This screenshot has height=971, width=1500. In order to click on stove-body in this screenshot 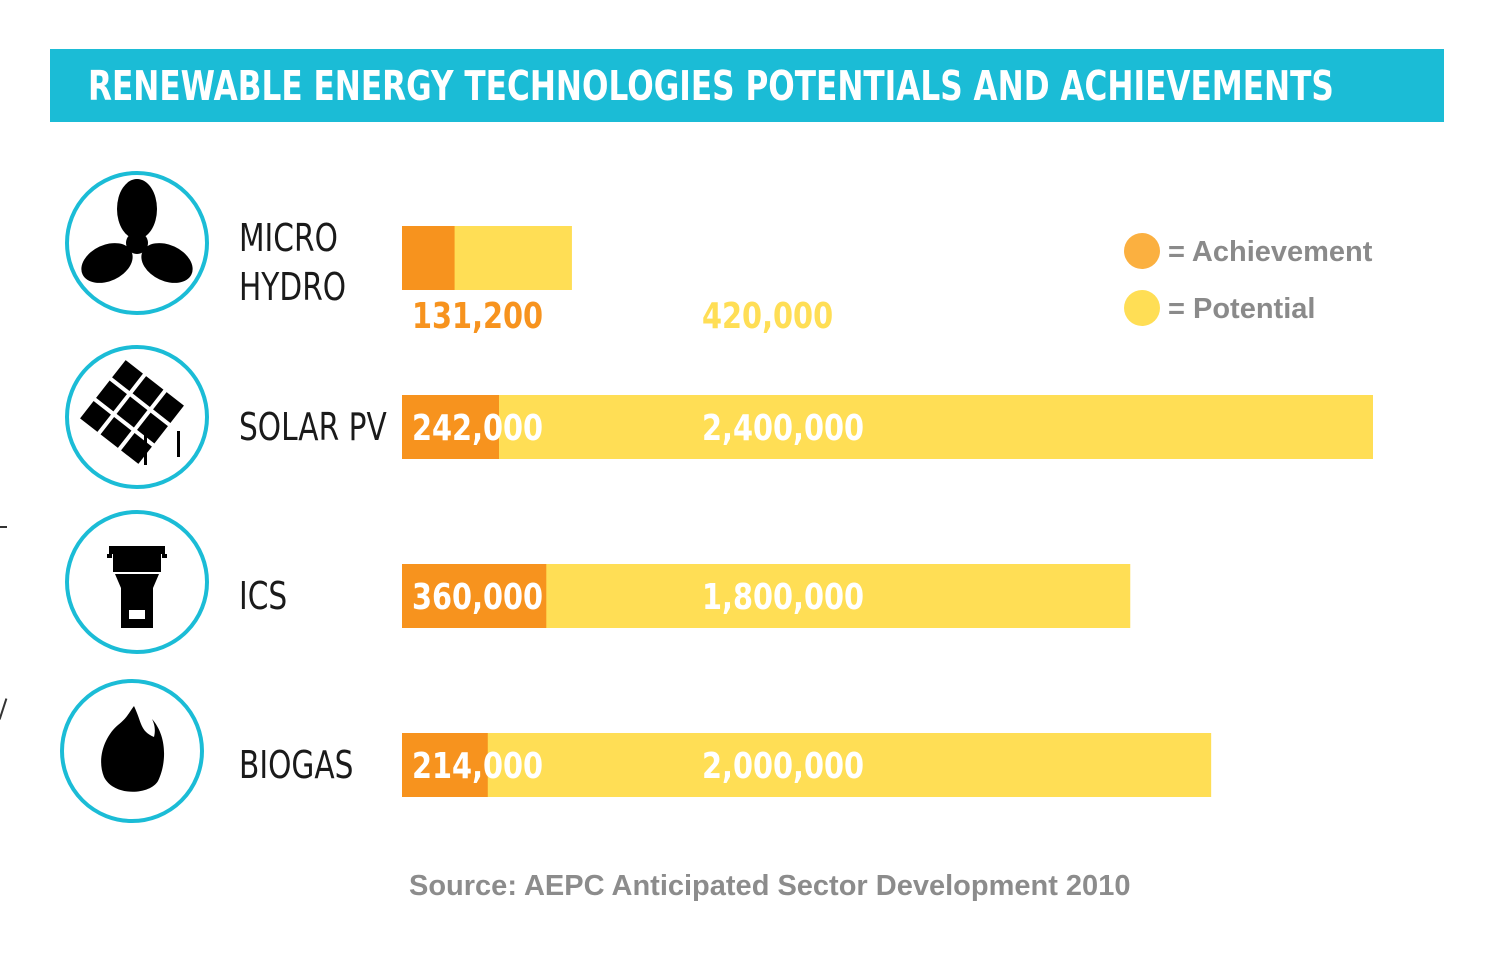, I will do `click(137, 601)`.